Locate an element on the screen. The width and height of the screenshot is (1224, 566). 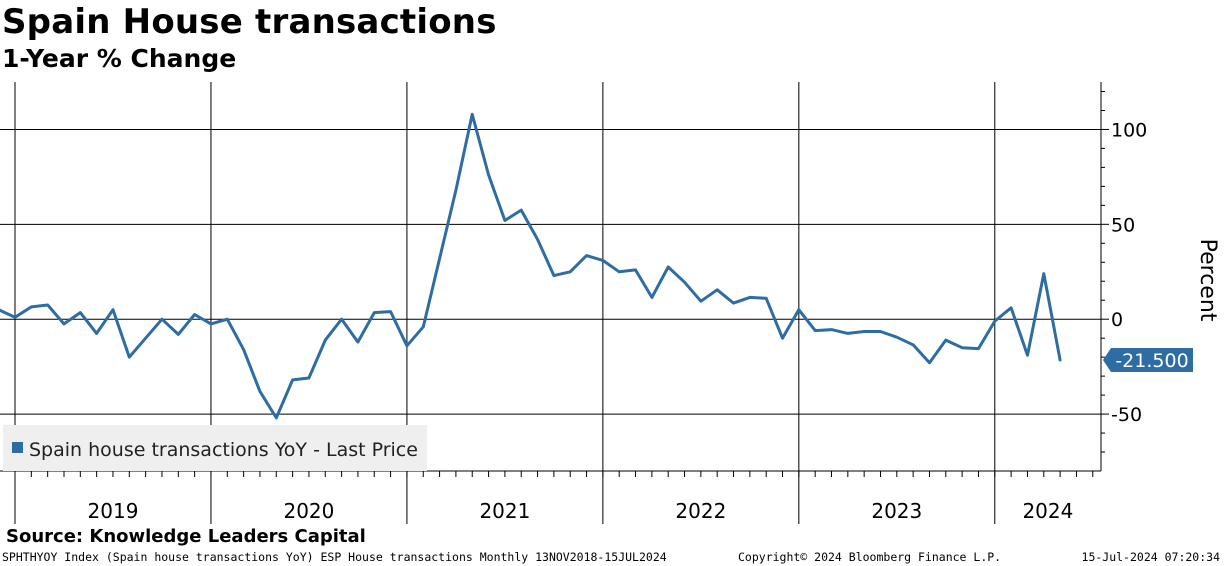
last-value-marker: -21.500 is located at coordinates (1148, 359).